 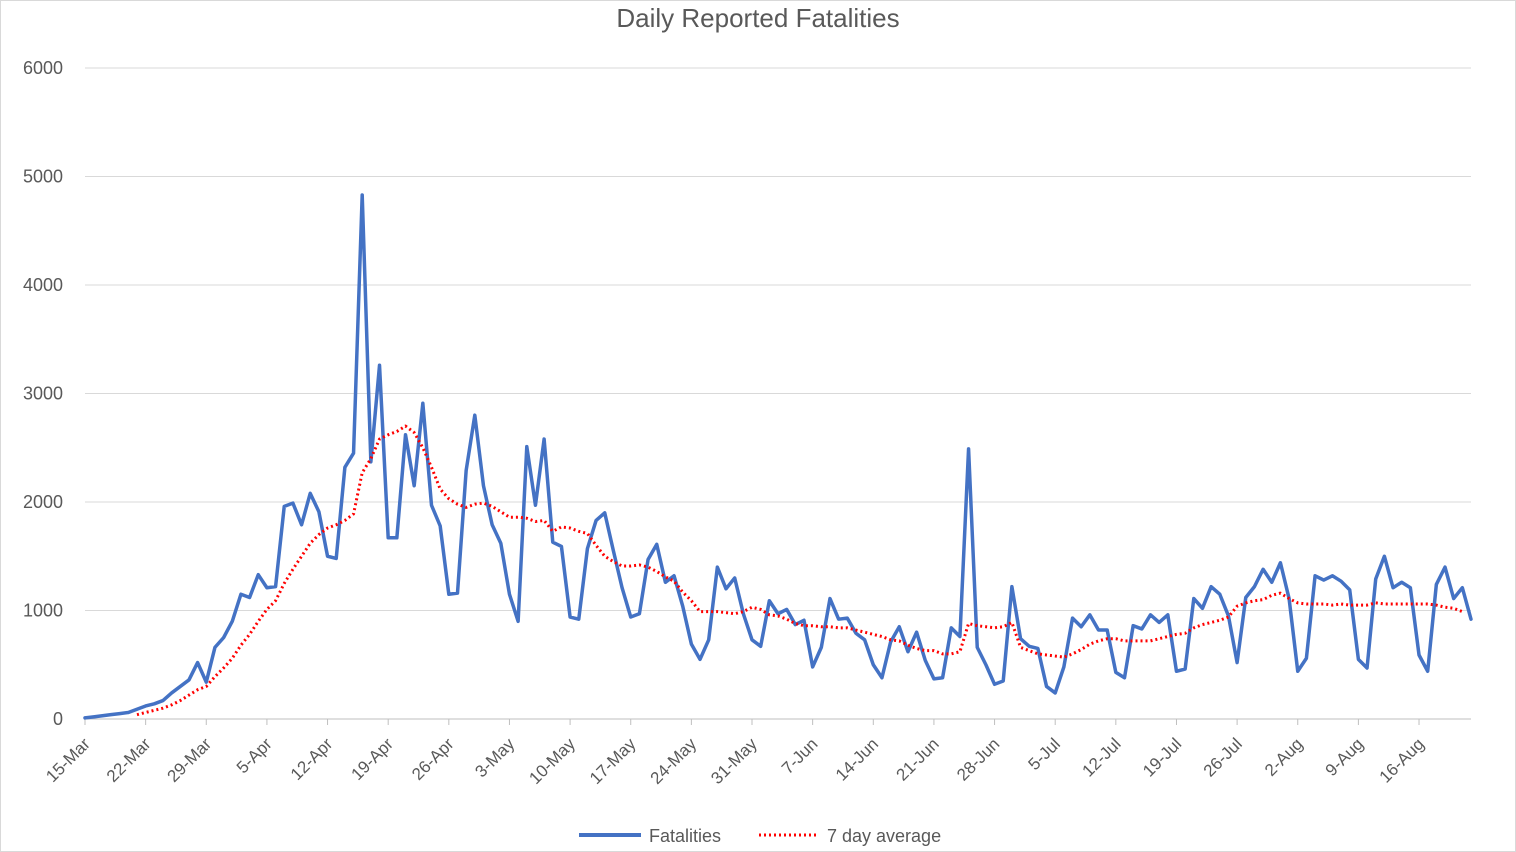 What do you see at coordinates (433, 759) in the screenshot?
I see `x-tick-label: 26-Apr` at bounding box center [433, 759].